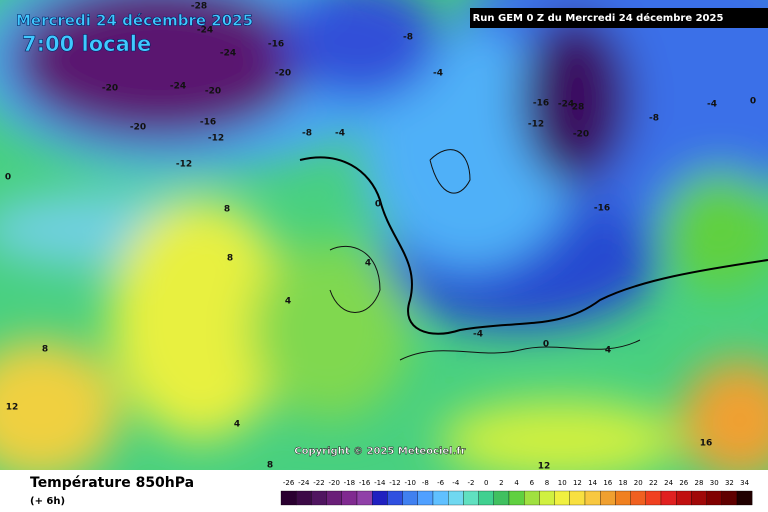 The image size is (768, 512). I want to click on scale-label: 12, so click(577, 483).